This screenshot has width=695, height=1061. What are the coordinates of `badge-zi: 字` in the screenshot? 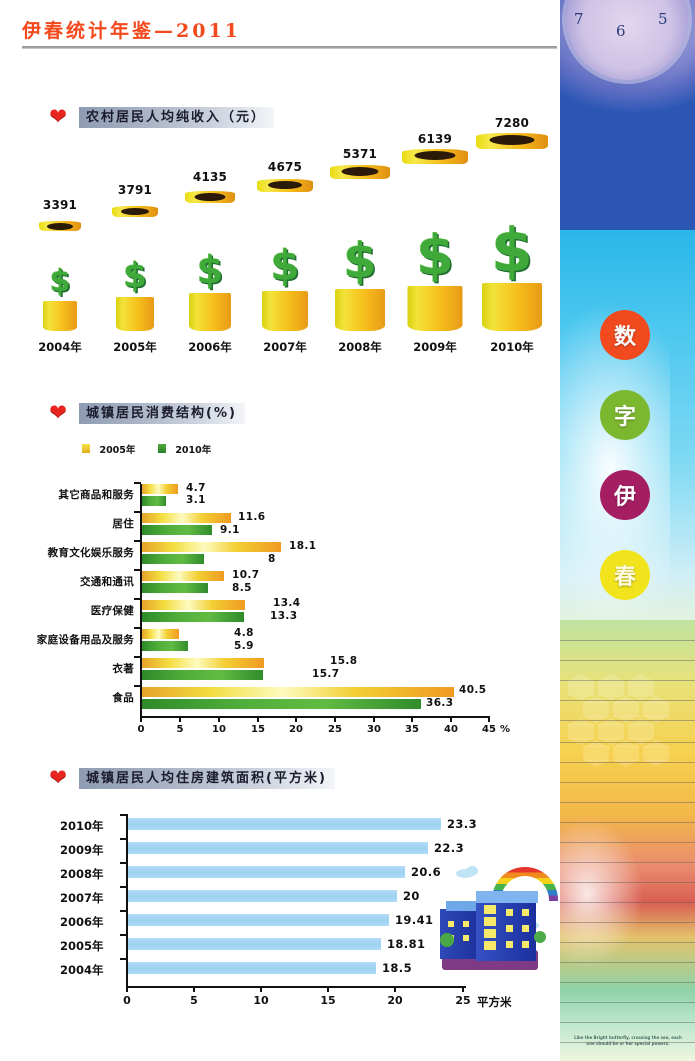 It's located at (625, 415).